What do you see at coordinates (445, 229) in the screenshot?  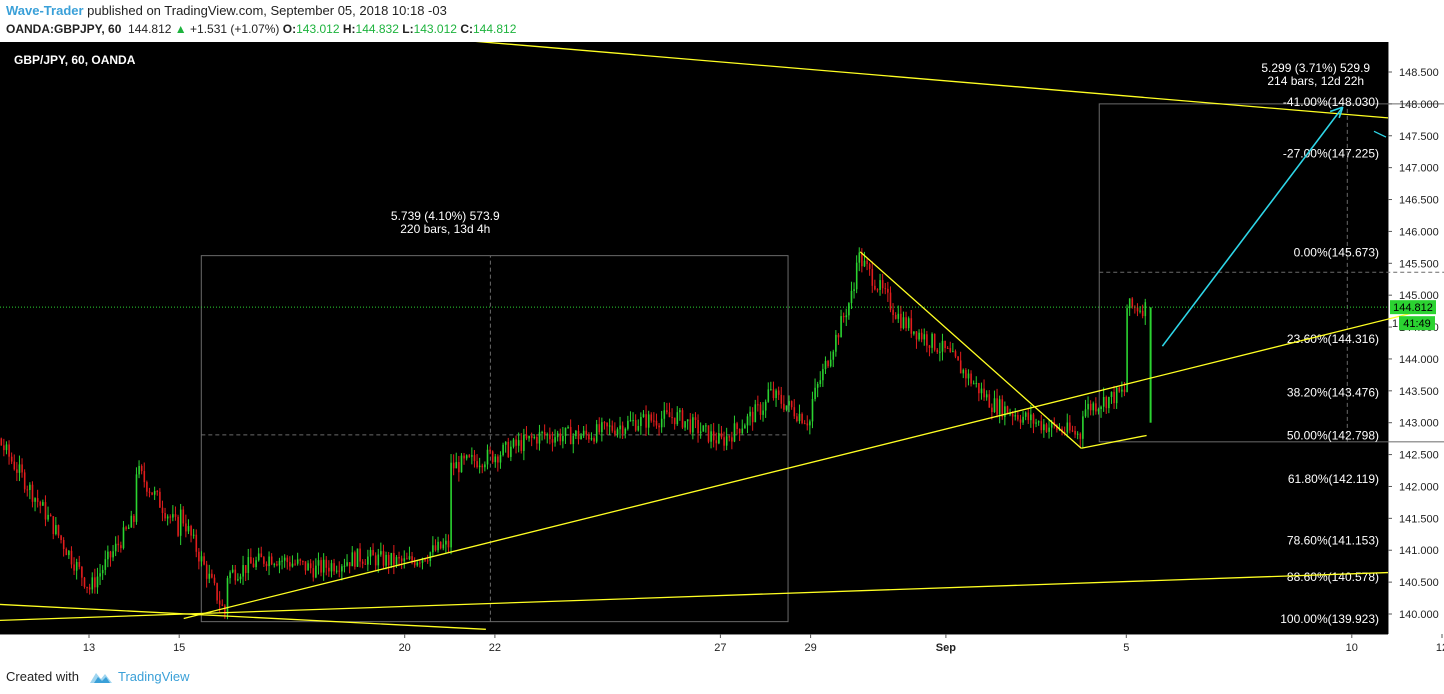 I see `measure-label-1-line2: 220 bars, 13d 4h` at bounding box center [445, 229].